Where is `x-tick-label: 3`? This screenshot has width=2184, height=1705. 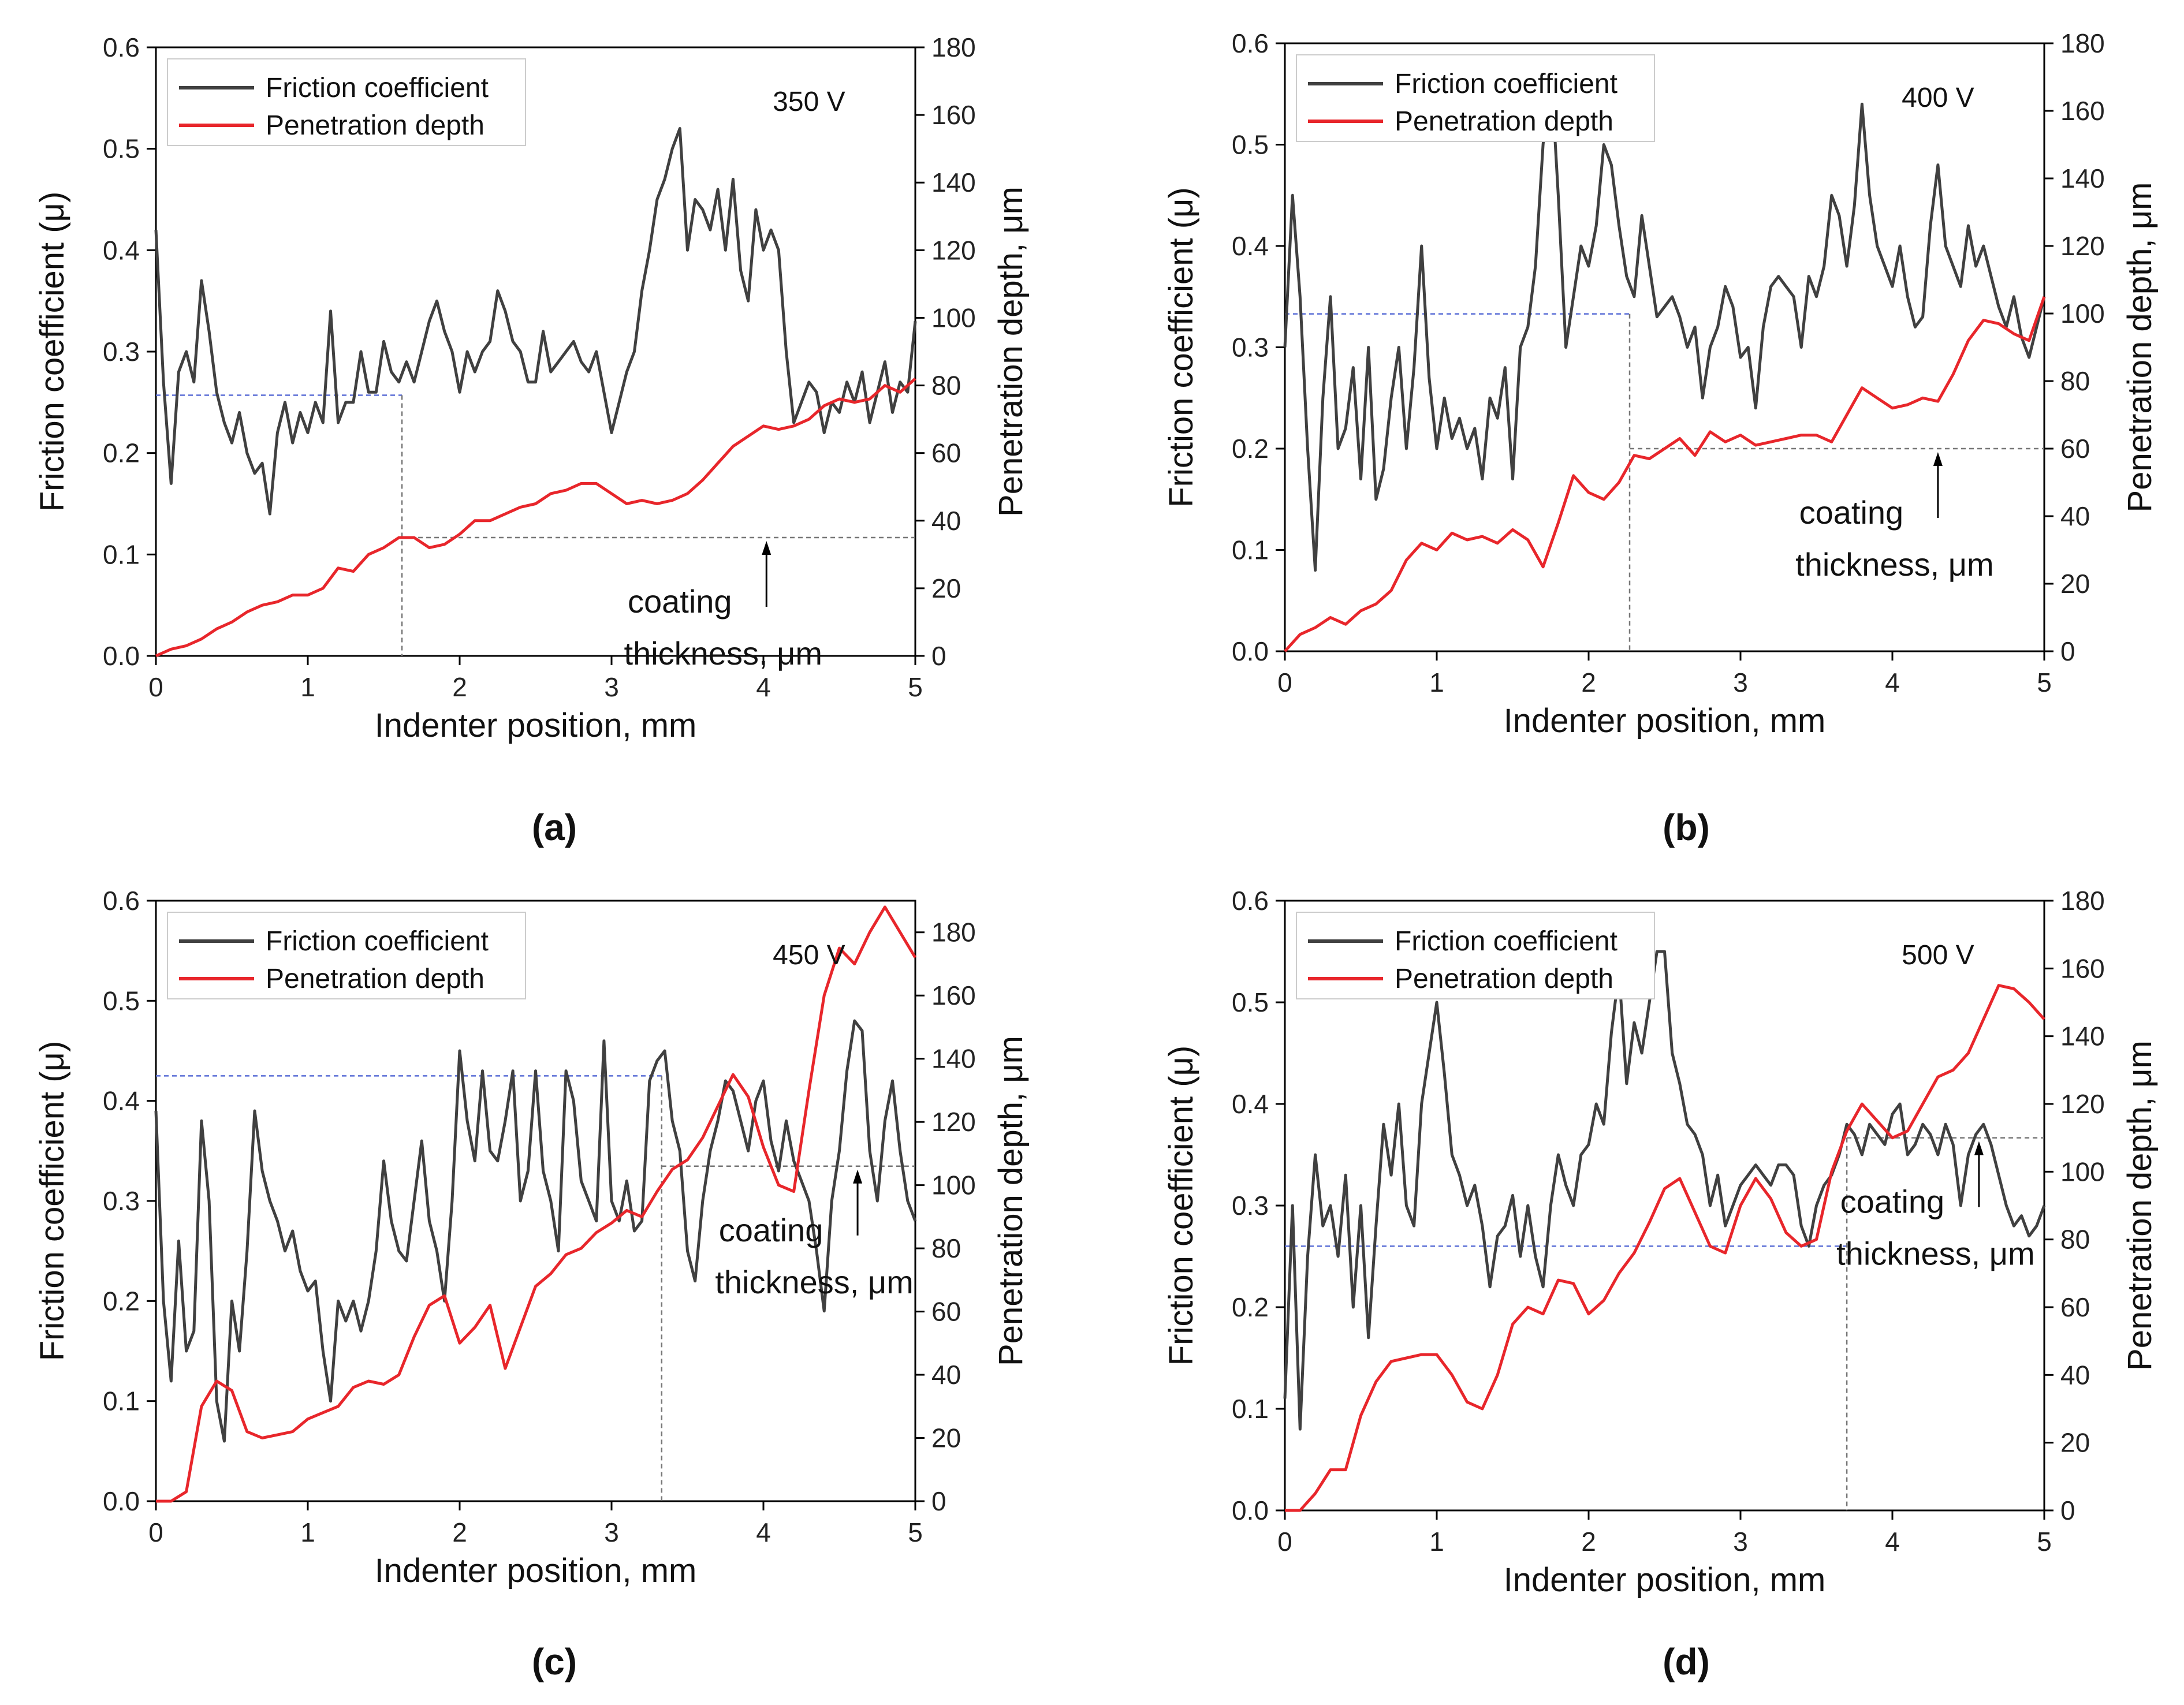
x-tick-label: 3 is located at coordinates (1740, 682).